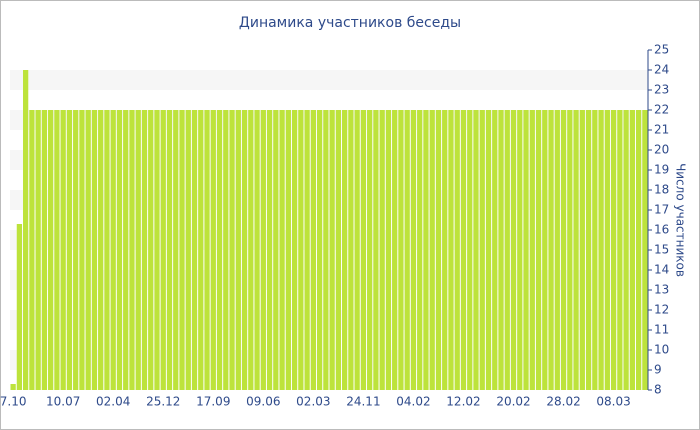  I want to click on y-tick-label: 14, so click(661, 270).